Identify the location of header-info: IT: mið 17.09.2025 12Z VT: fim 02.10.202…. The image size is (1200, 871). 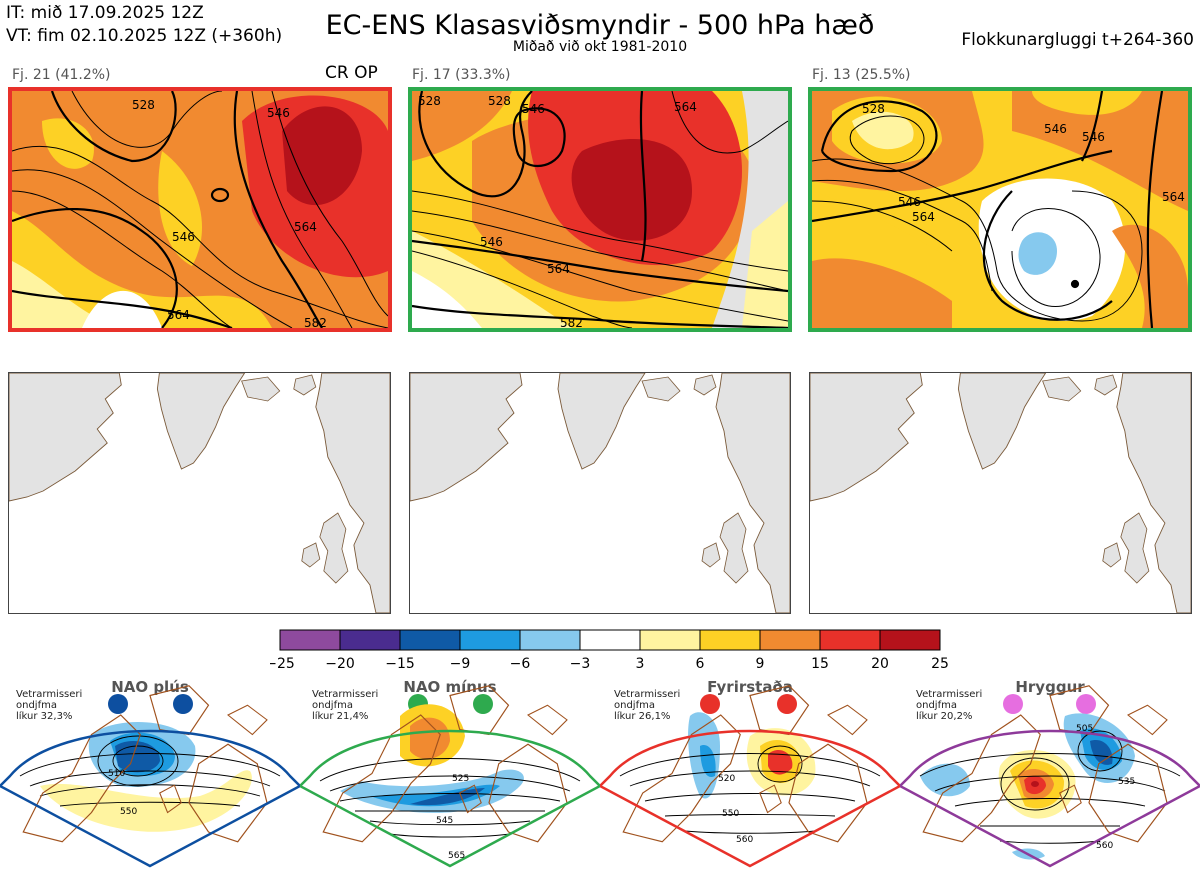
(144, 25).